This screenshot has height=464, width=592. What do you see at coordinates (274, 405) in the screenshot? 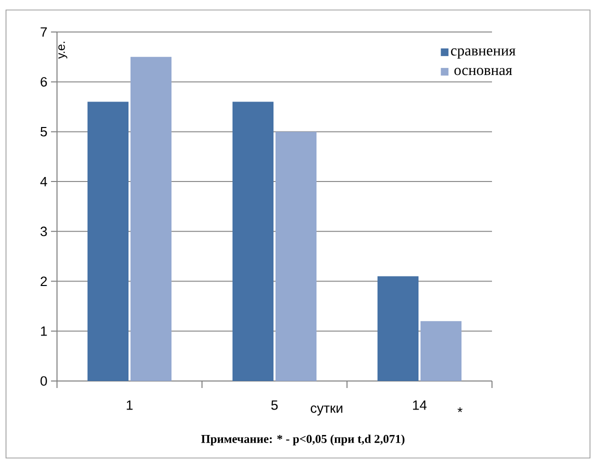
I see `x-tick-label: 5` at bounding box center [274, 405].